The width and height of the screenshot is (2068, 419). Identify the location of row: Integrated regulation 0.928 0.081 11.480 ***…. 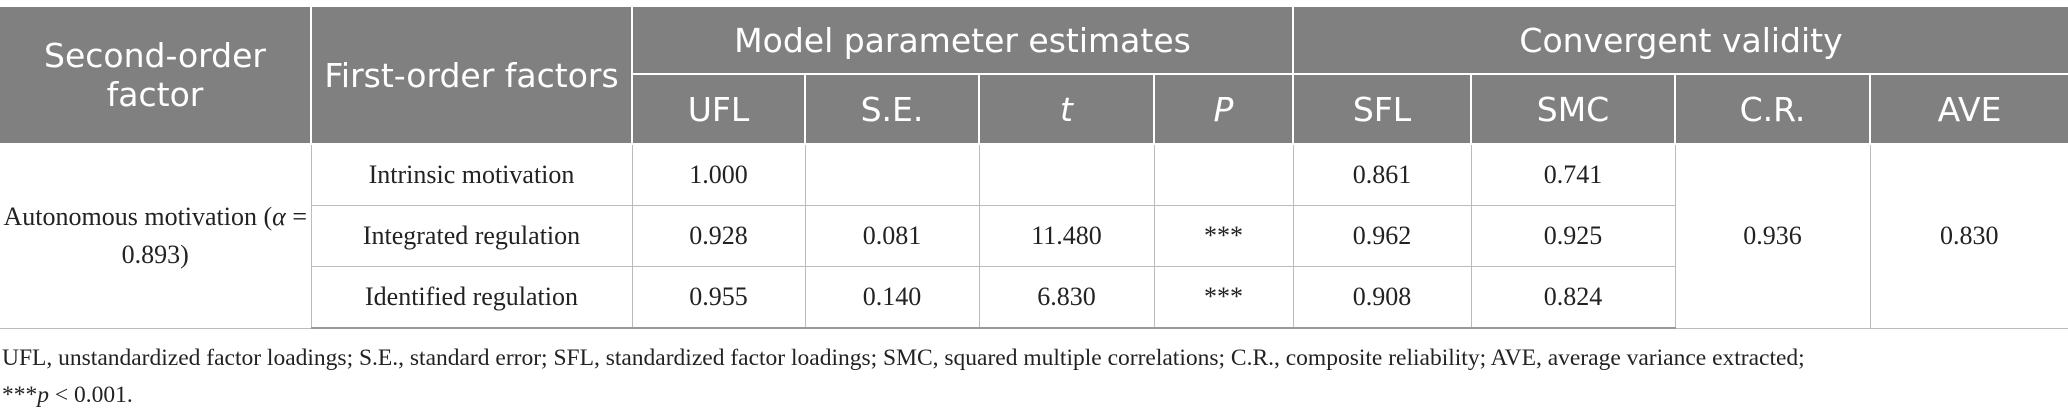
(1034, 236).